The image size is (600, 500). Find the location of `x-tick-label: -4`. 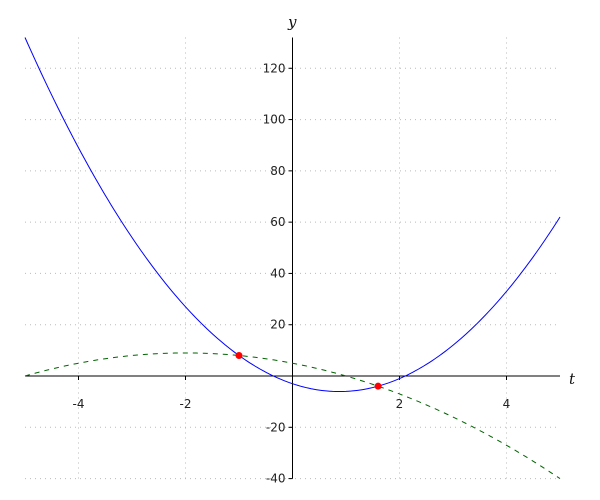

x-tick-label: -4 is located at coordinates (79, 404).